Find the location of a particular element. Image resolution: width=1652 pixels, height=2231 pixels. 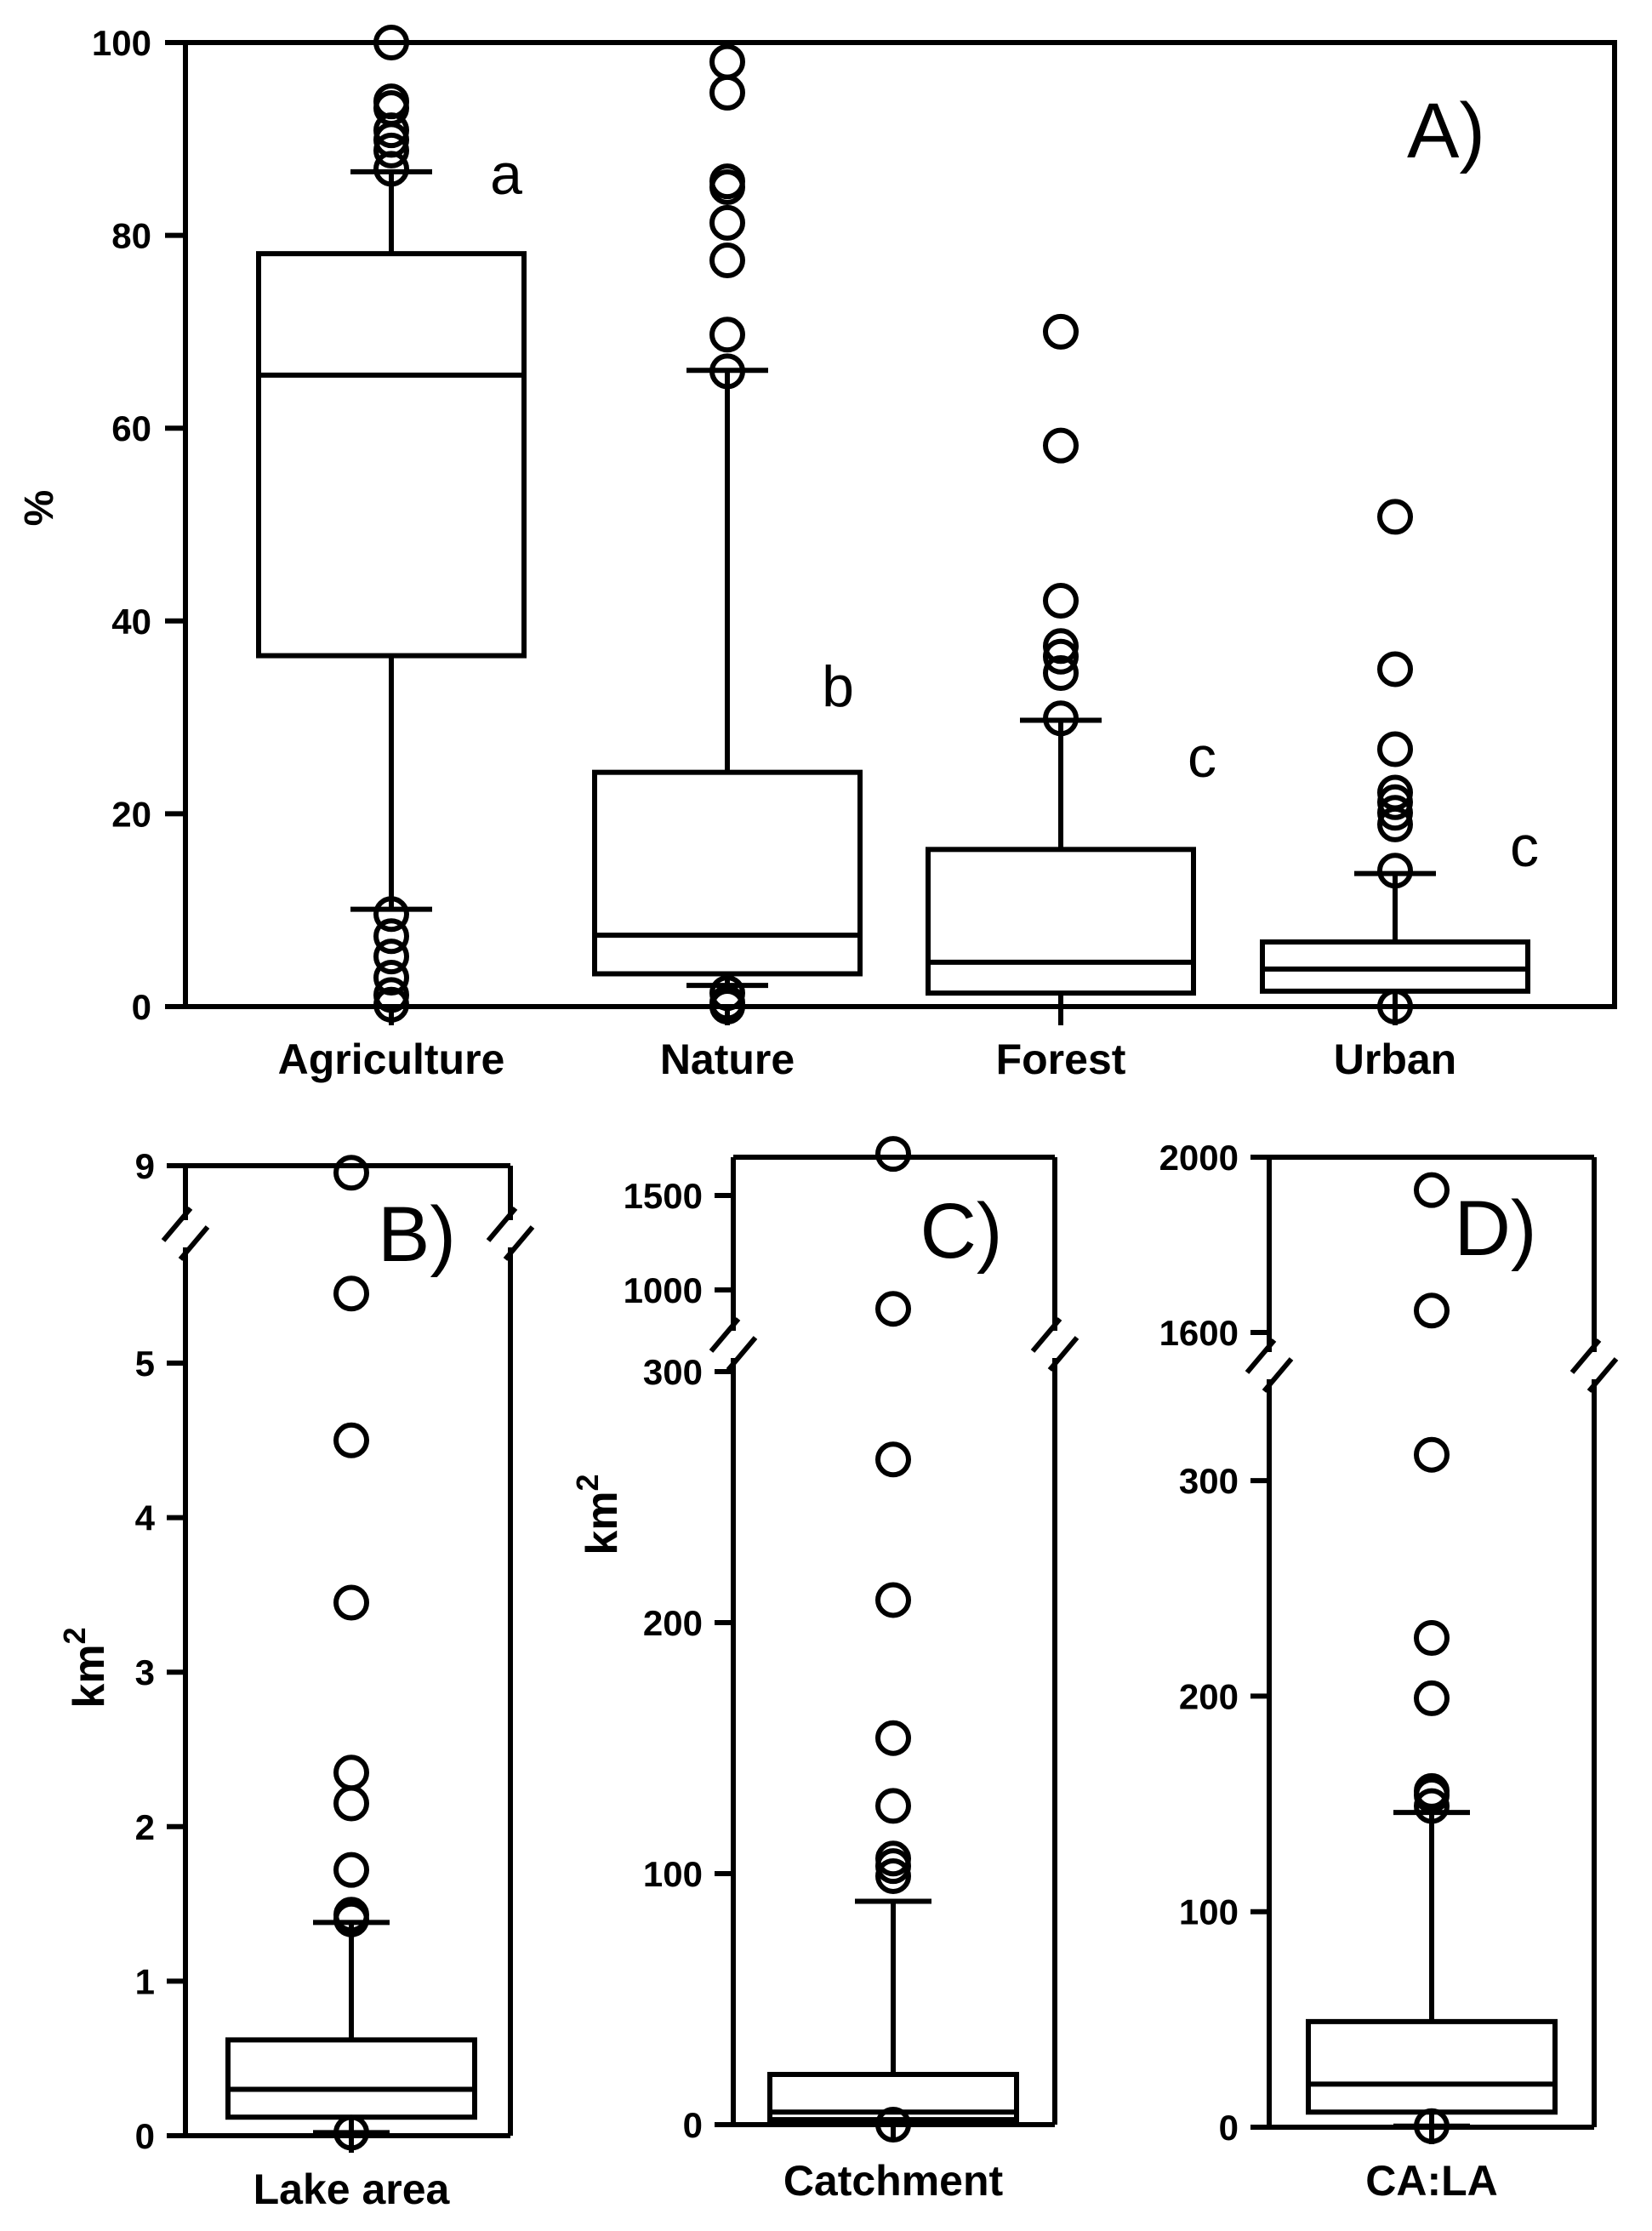

panel-a-forest-box is located at coordinates (1061, 921).